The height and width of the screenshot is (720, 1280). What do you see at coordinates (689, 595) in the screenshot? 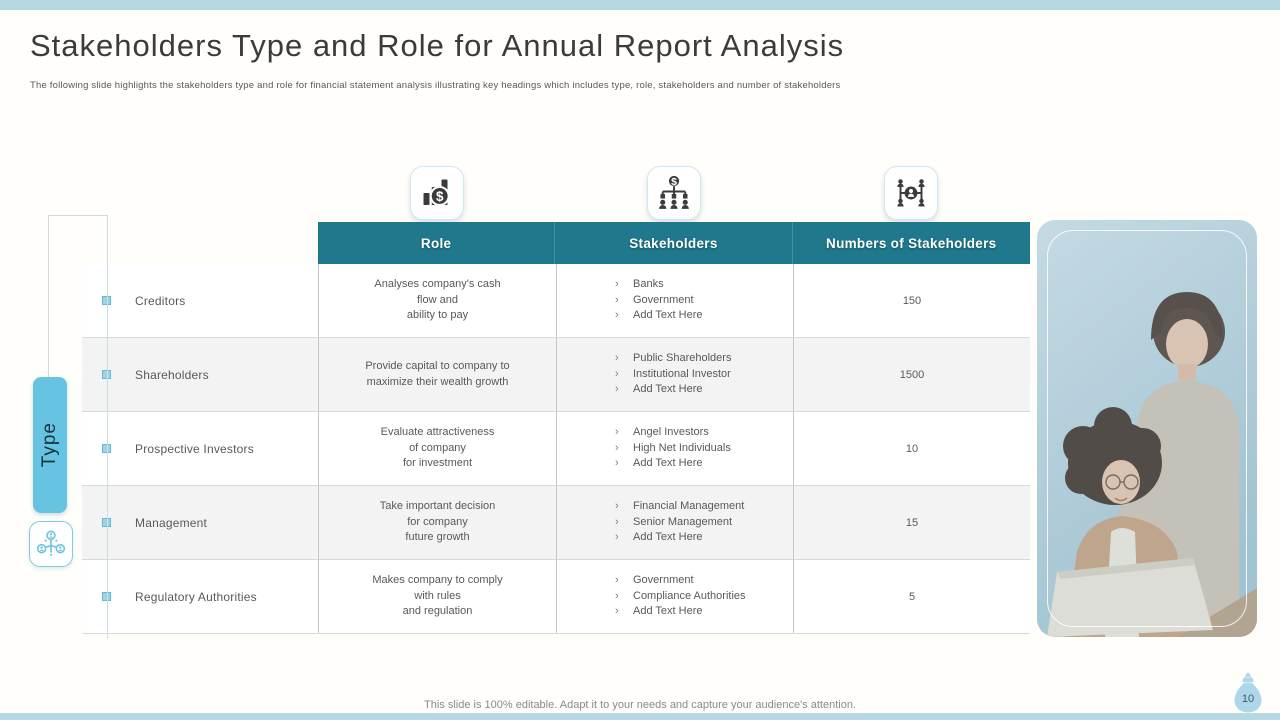
I see `stakeholder-name: Compliance Authorities` at bounding box center [689, 595].